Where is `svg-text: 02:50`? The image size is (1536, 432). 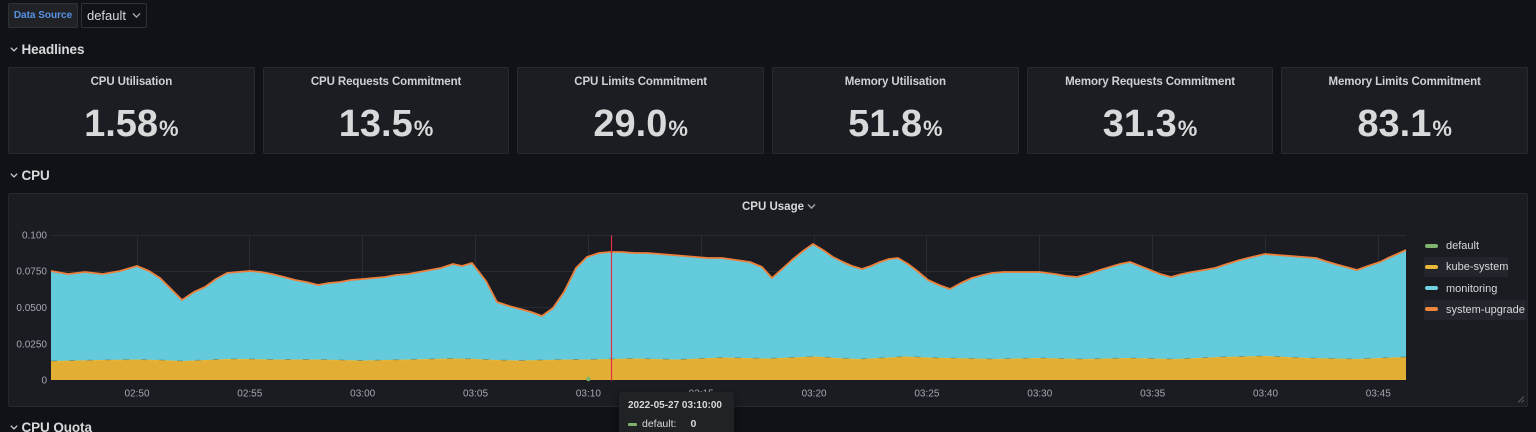 svg-text: 02:50 is located at coordinates (136, 394).